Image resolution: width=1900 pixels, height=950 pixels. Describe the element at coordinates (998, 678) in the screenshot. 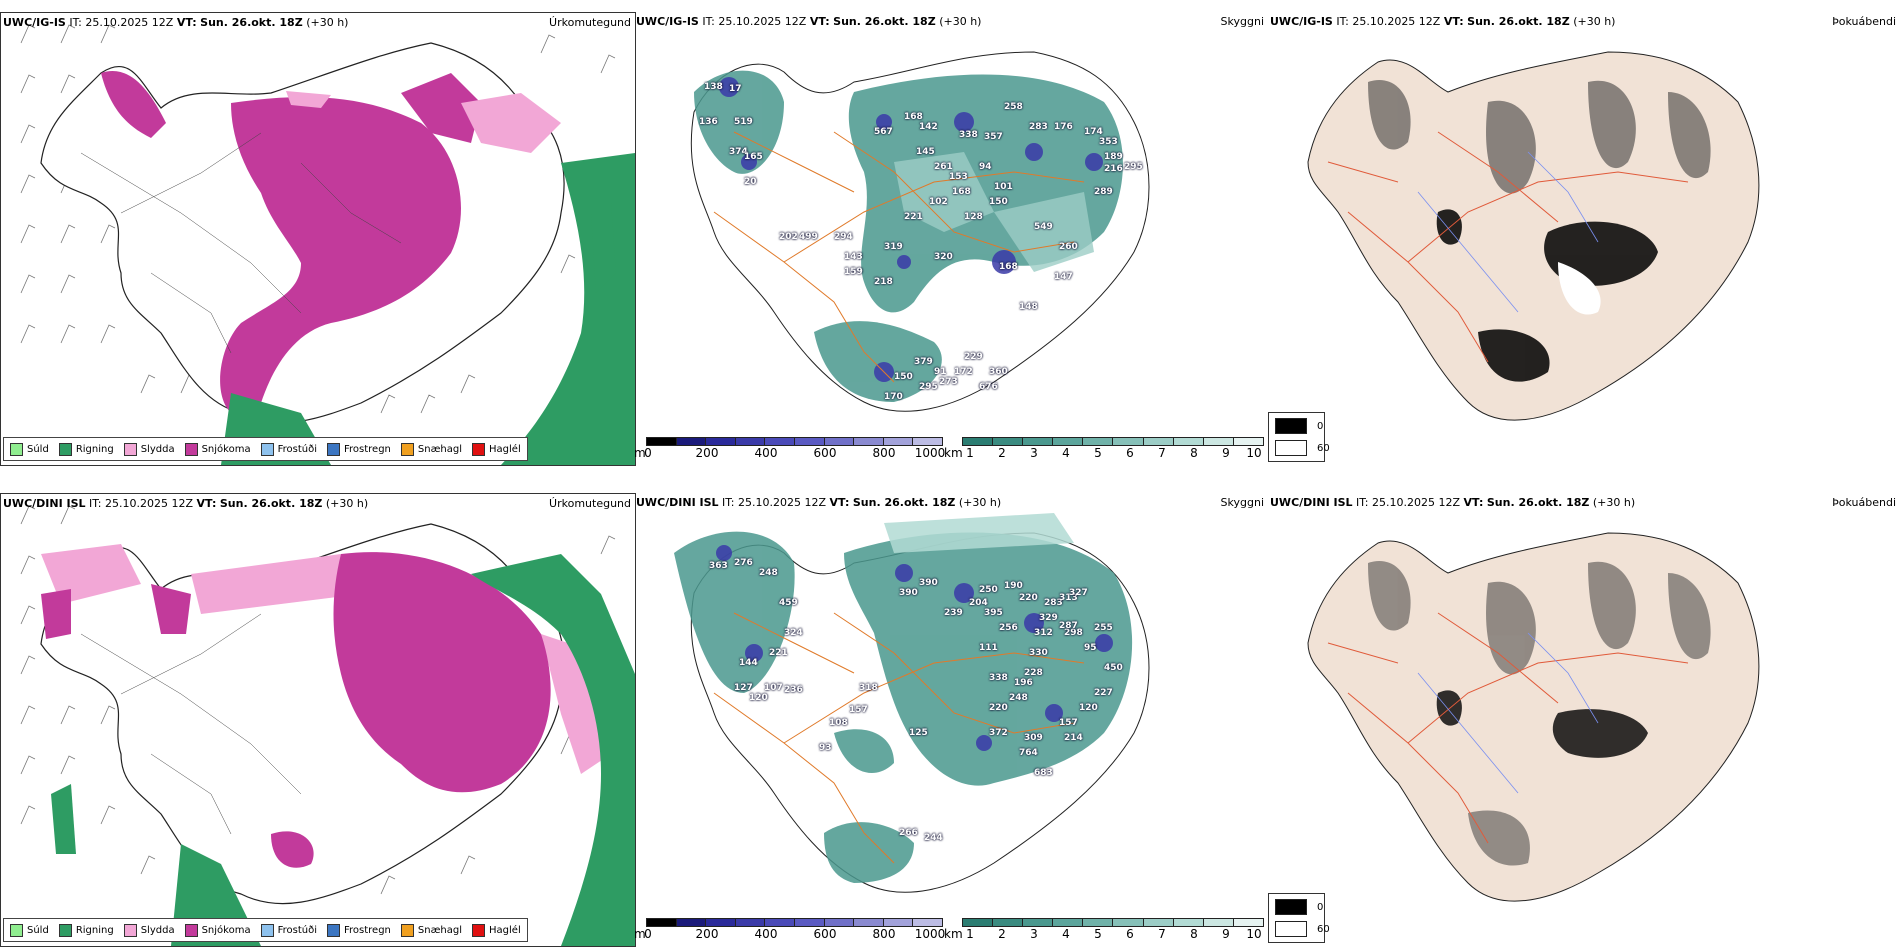

I see `cloud-height-label: 338` at that location.